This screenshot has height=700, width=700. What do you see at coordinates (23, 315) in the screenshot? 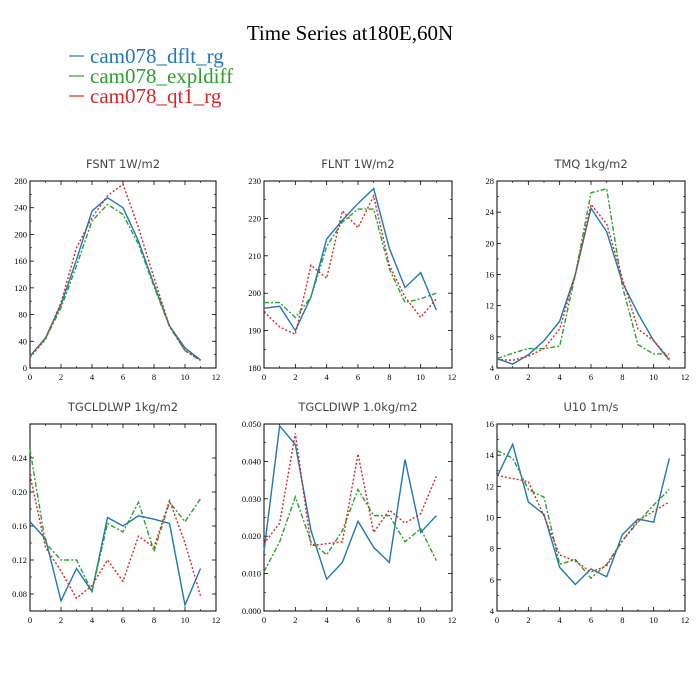
I see `y-tick-label: 80` at bounding box center [23, 315].